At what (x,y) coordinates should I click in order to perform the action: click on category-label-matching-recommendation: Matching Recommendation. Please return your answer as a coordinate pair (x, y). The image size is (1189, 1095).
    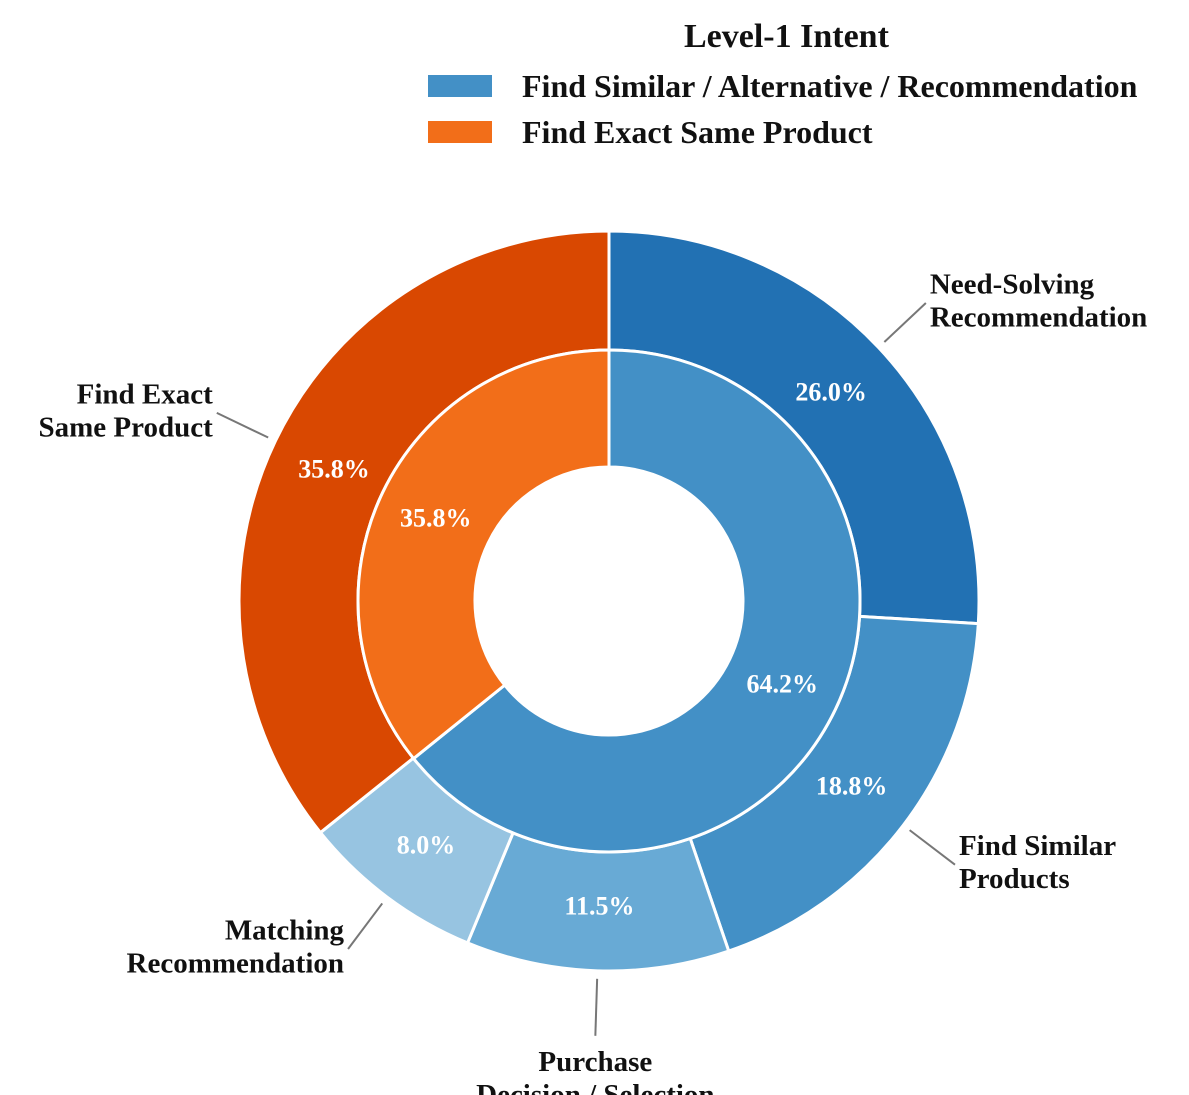
    Looking at the image, I should click on (236, 947).